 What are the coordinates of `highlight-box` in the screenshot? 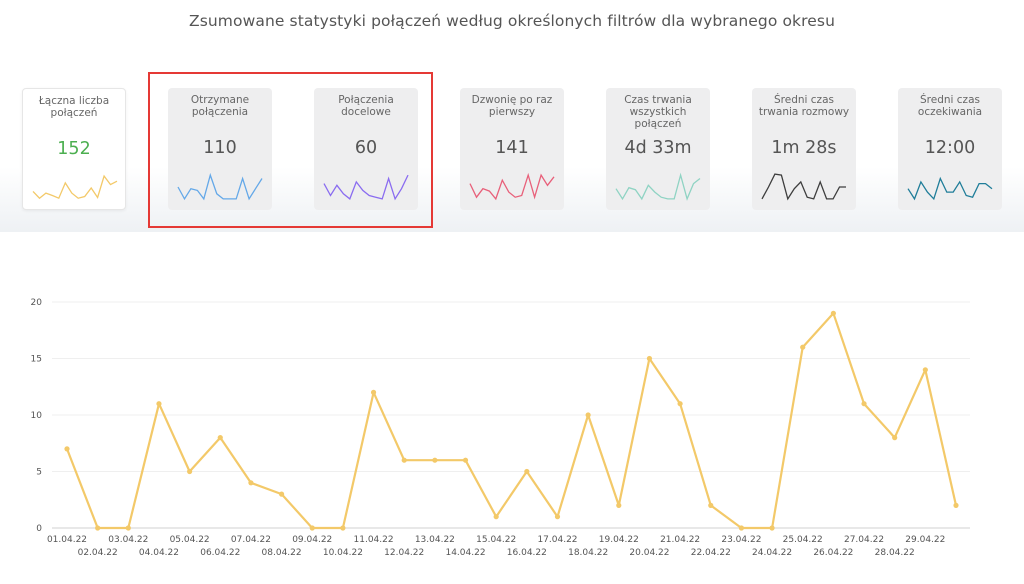 It's located at (290, 150).